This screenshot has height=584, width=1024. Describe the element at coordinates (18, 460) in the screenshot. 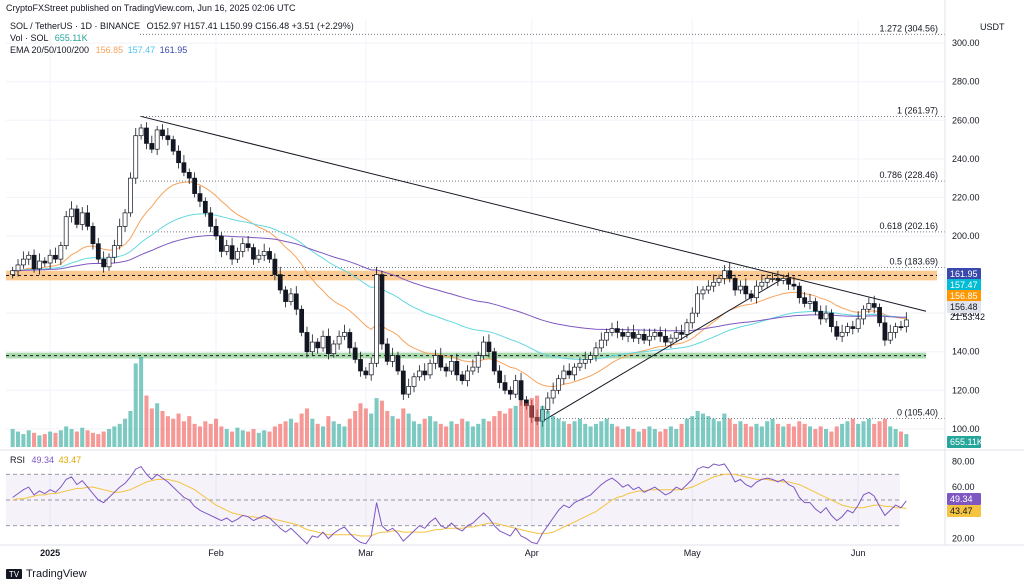

I see `rsi-label: RSI` at that location.